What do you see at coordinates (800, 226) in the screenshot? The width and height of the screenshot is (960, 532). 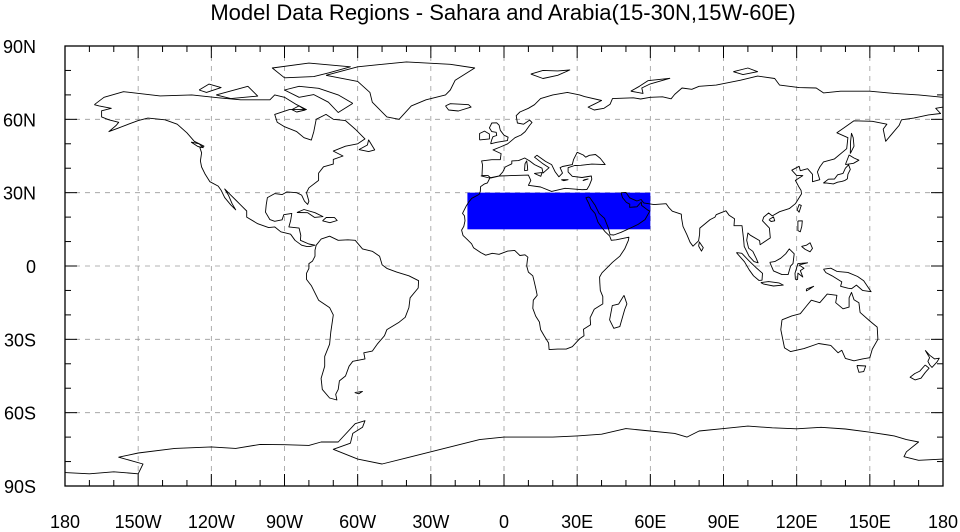 I see `coastline-luzon` at bounding box center [800, 226].